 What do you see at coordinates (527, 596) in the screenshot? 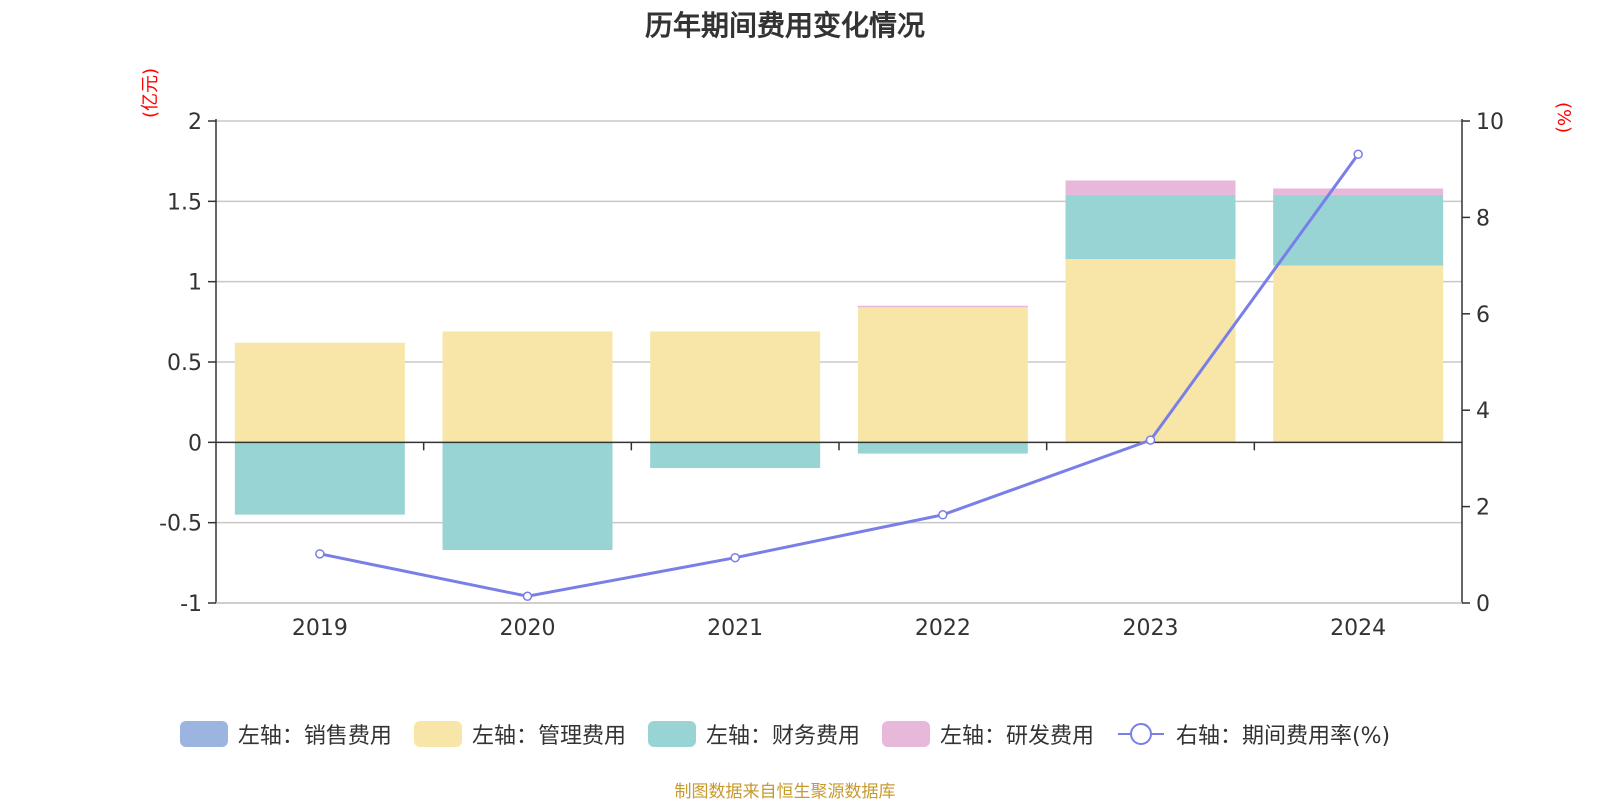
I see `rate-point-2020` at bounding box center [527, 596].